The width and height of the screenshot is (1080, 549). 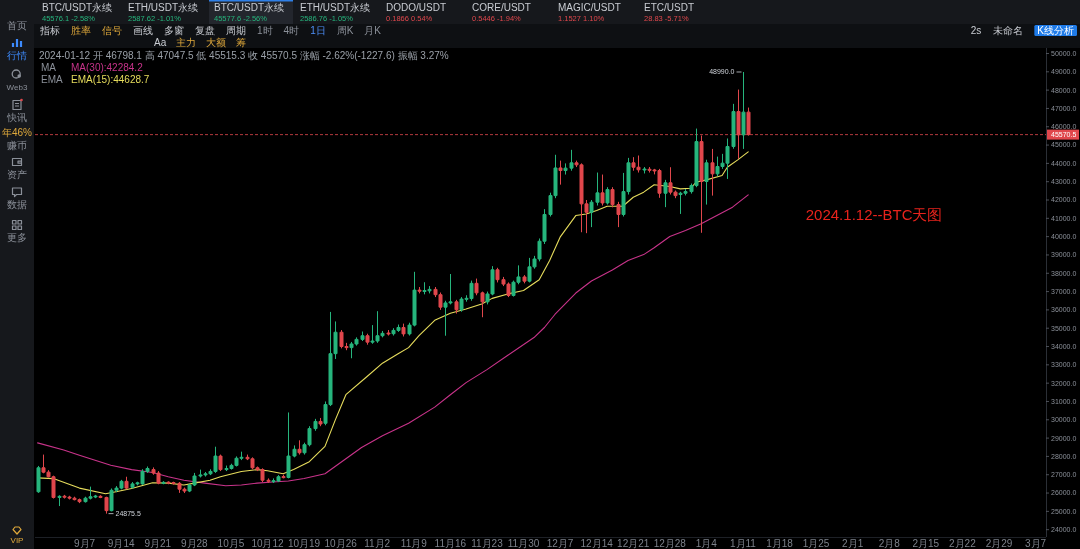 I want to click on annotation: 主力, so click(x=186, y=42).